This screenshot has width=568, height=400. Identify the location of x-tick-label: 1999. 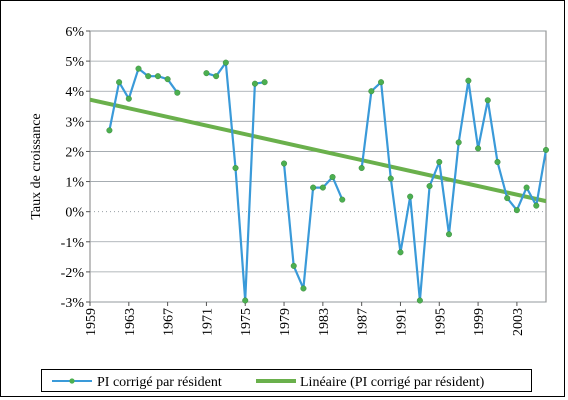
(479, 322).